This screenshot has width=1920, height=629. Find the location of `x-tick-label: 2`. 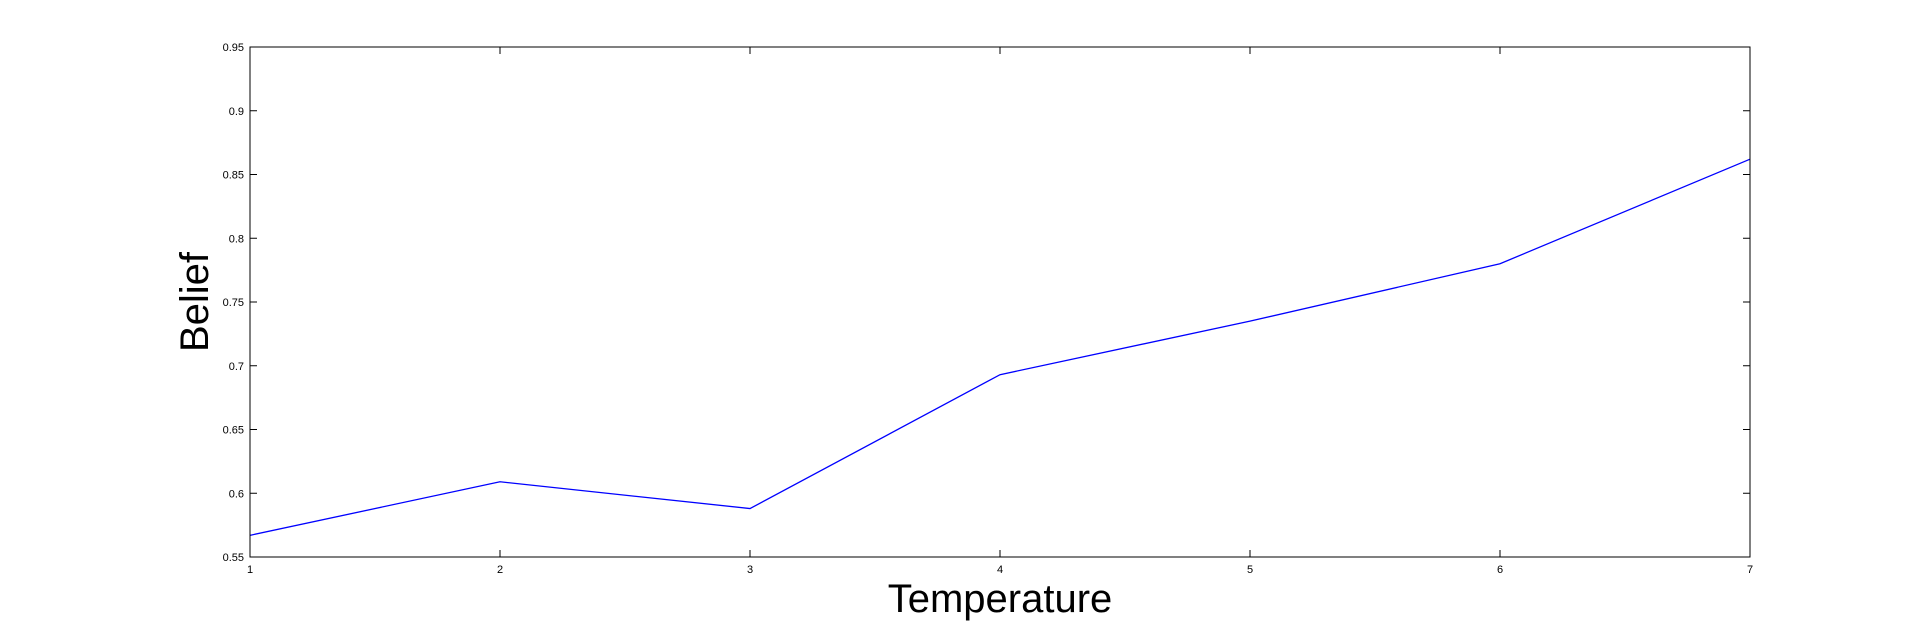

x-tick-label: 2 is located at coordinates (500, 570).